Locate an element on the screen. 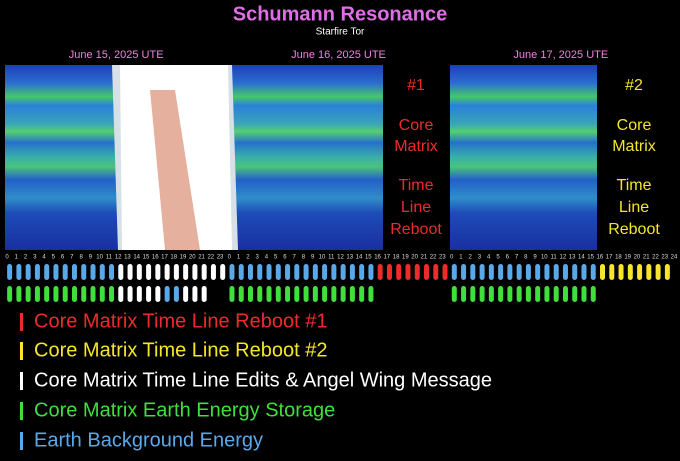 This screenshot has width=680, height=461. hour-label: 10 is located at coordinates (322, 258).